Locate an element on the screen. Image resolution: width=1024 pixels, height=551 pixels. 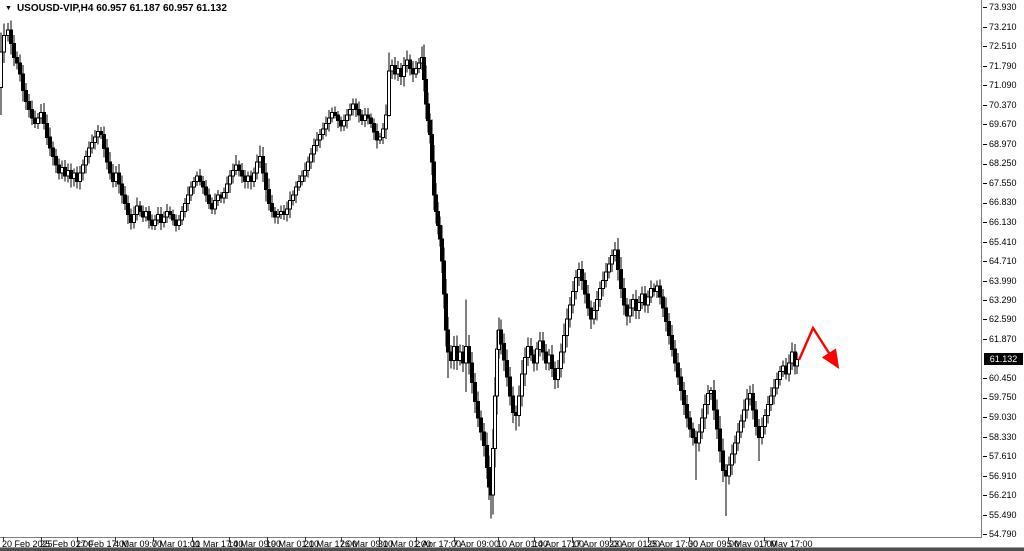
time-tick-label: 4 Mar 09:00 is located at coordinates (138, 544).